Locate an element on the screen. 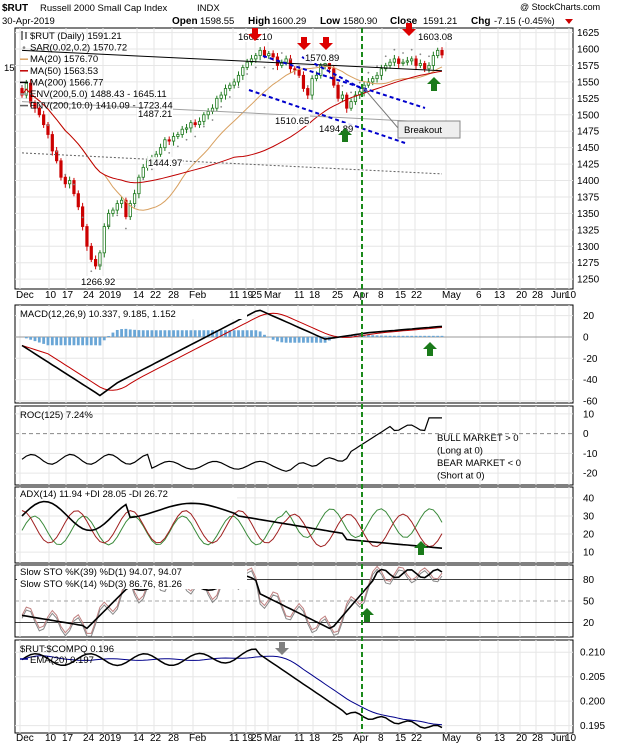 The image size is (620, 750). x-tick-label: Jun is located at coordinates (559, 738).